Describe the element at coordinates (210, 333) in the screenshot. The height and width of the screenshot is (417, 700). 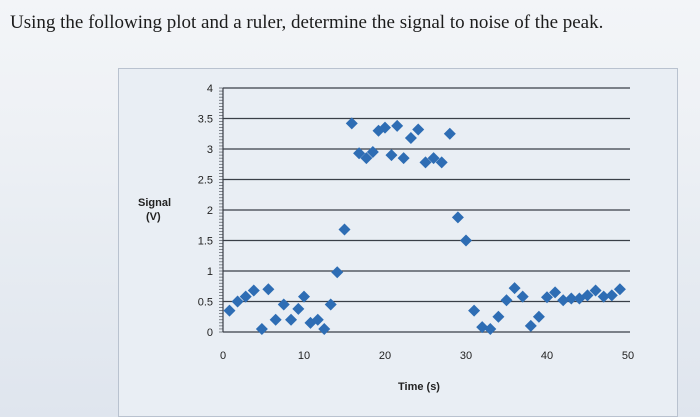
I see `y-tick-label: 0` at that location.